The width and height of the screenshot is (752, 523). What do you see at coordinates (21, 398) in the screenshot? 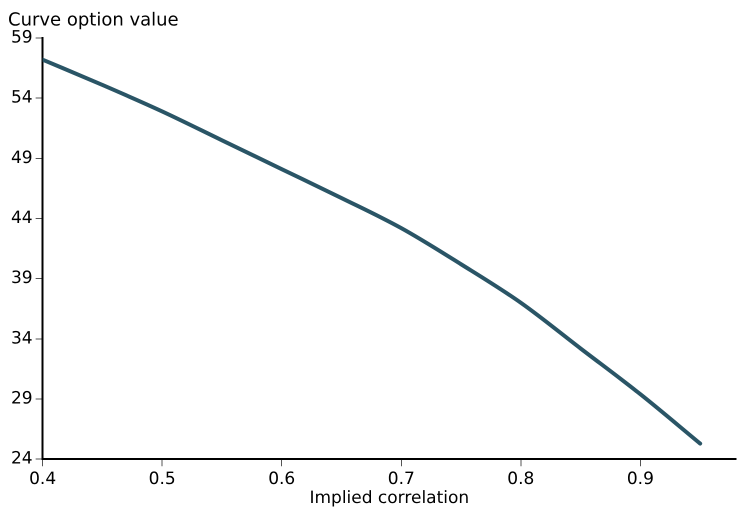
I see `y-tick-label: 29` at bounding box center [21, 398].